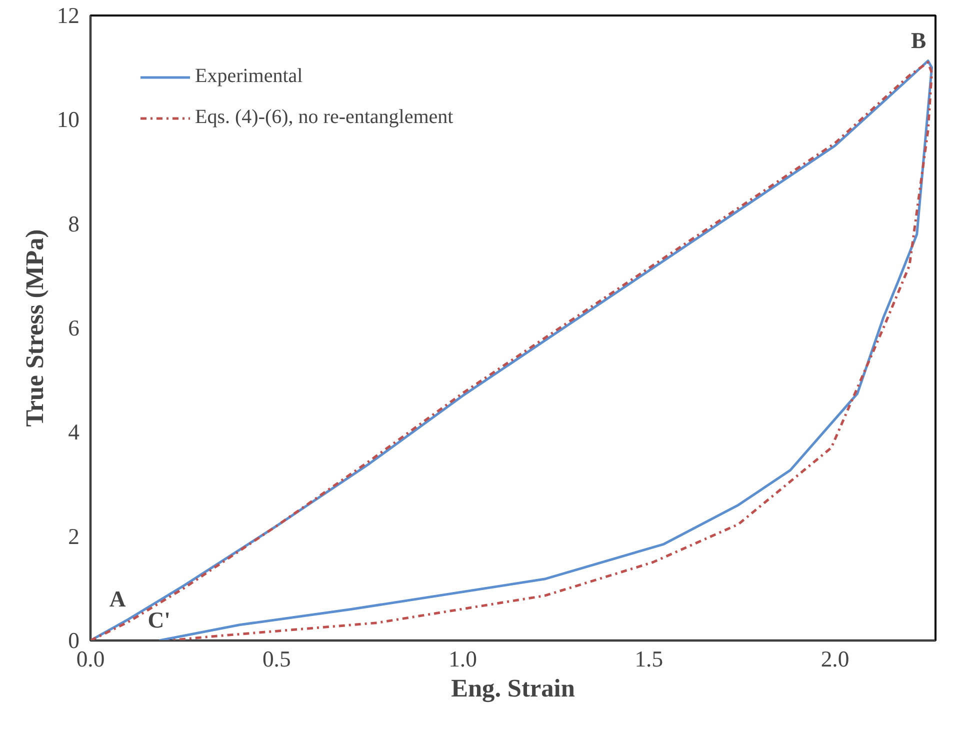 This screenshot has height=734, width=963. I want to click on y-tick-label: 10, so click(68, 119).